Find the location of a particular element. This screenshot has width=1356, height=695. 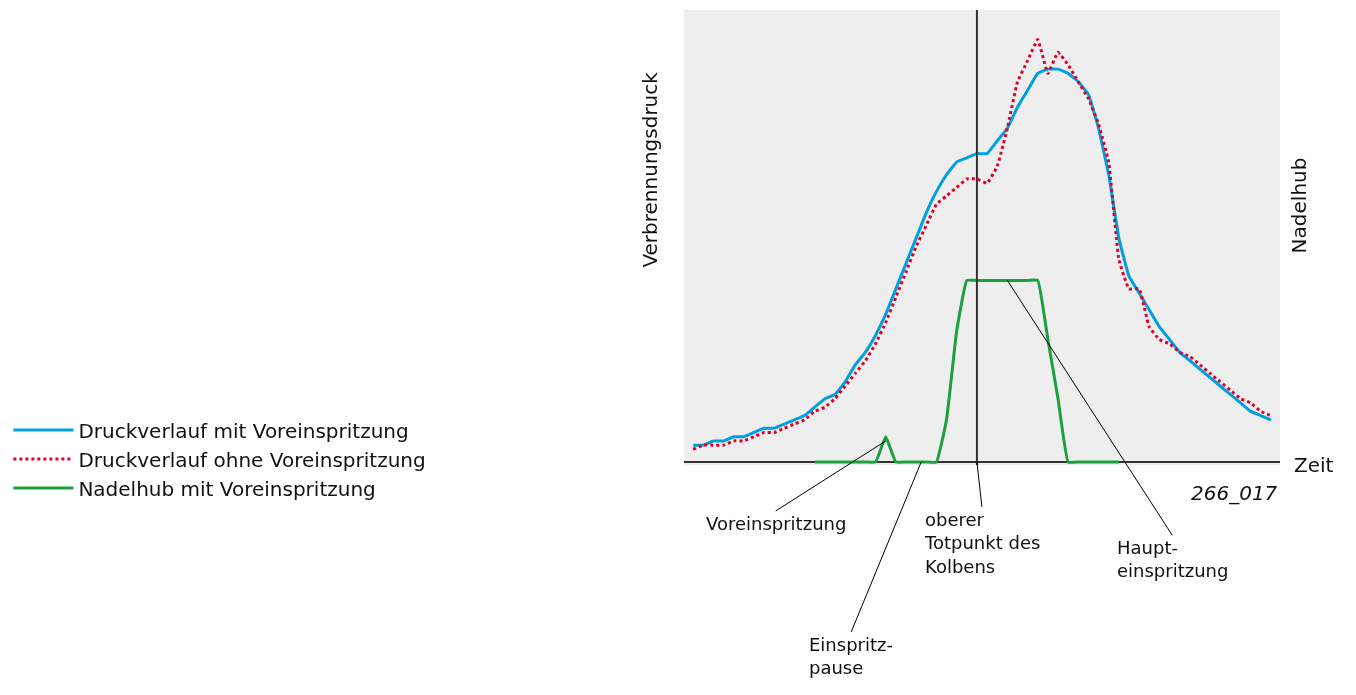

text: oberer Totpunkt des Kolbens is located at coordinates (982, 543).